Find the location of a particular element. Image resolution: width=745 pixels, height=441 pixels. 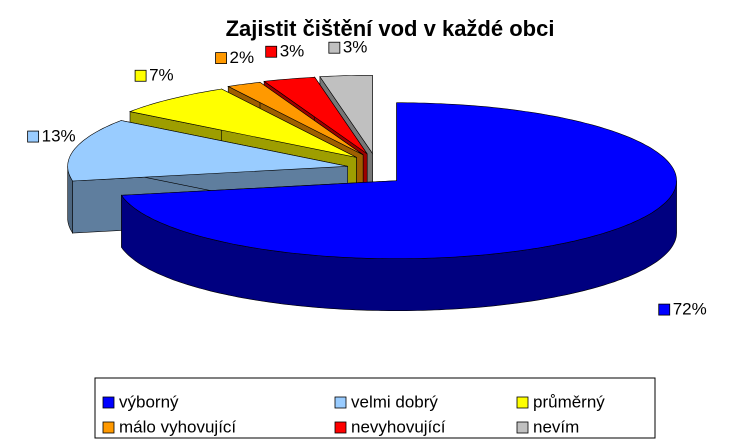

legend-box is located at coordinates (375, 408).